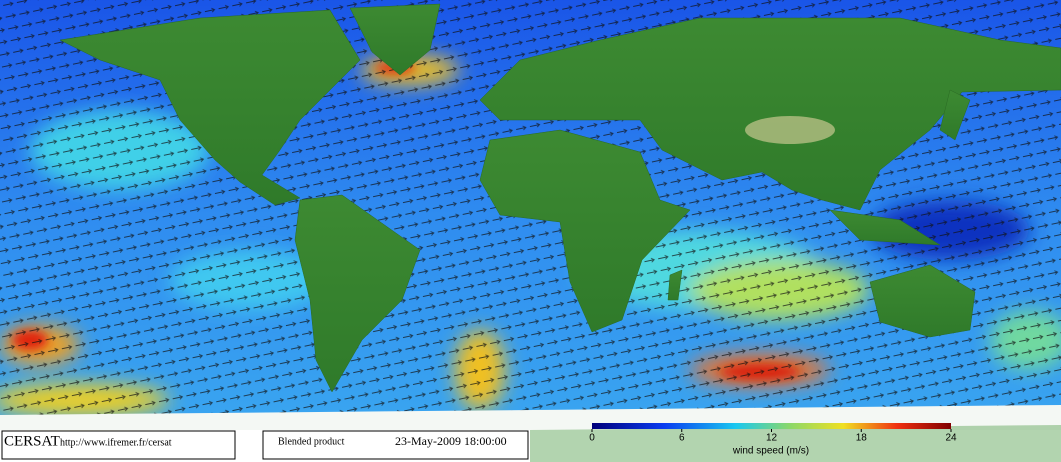 The image size is (1061, 462). I want to click on logo: CERSAT, so click(32, 441).